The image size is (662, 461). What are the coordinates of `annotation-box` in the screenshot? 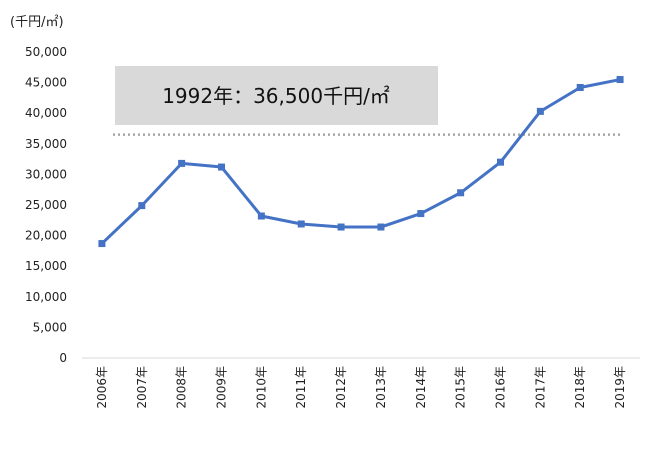 It's located at (276, 95).